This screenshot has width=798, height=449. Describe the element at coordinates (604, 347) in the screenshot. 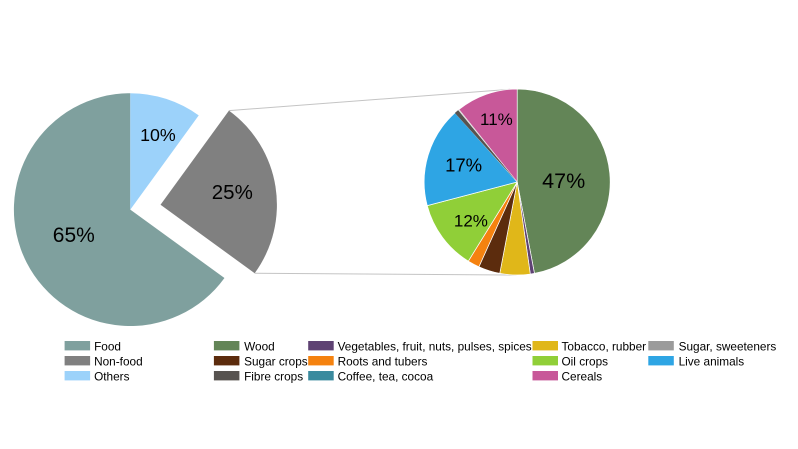

I see `svg-text: Tobacco, rubber` at that location.